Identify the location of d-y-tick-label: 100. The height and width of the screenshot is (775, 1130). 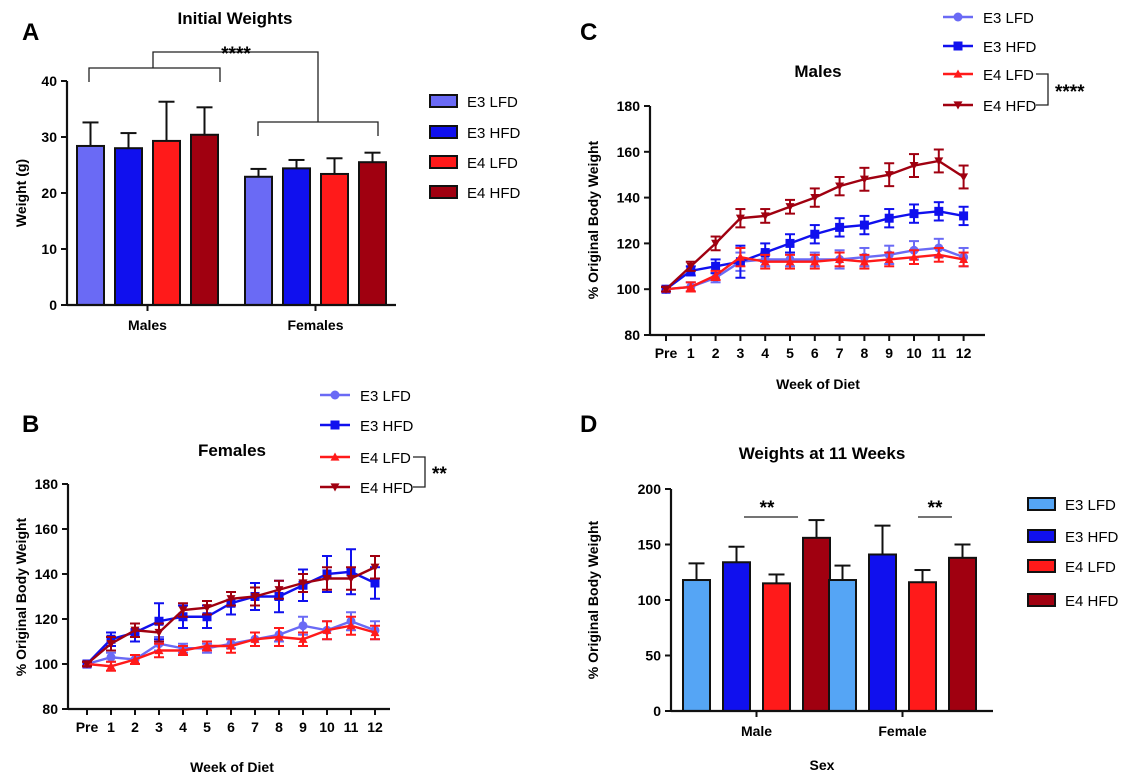
(650, 600).